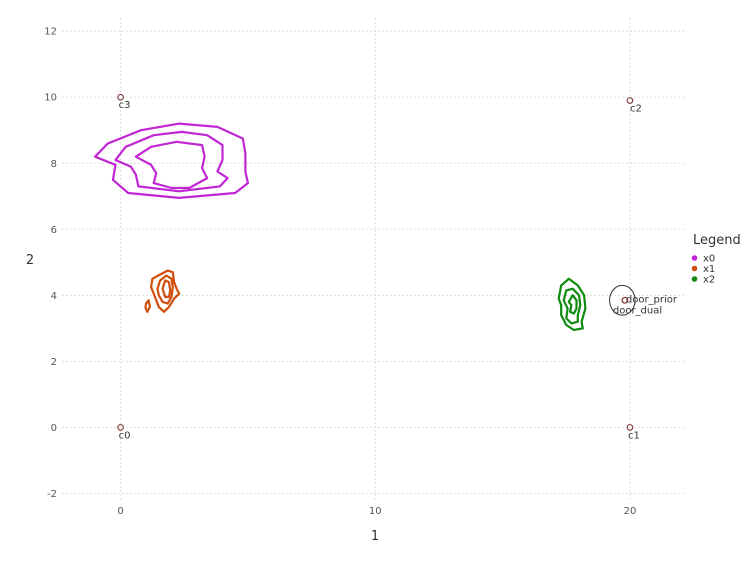 The width and height of the screenshot is (756, 571). Describe the element at coordinates (634, 435) in the screenshot. I see `point-label: c1` at that location.